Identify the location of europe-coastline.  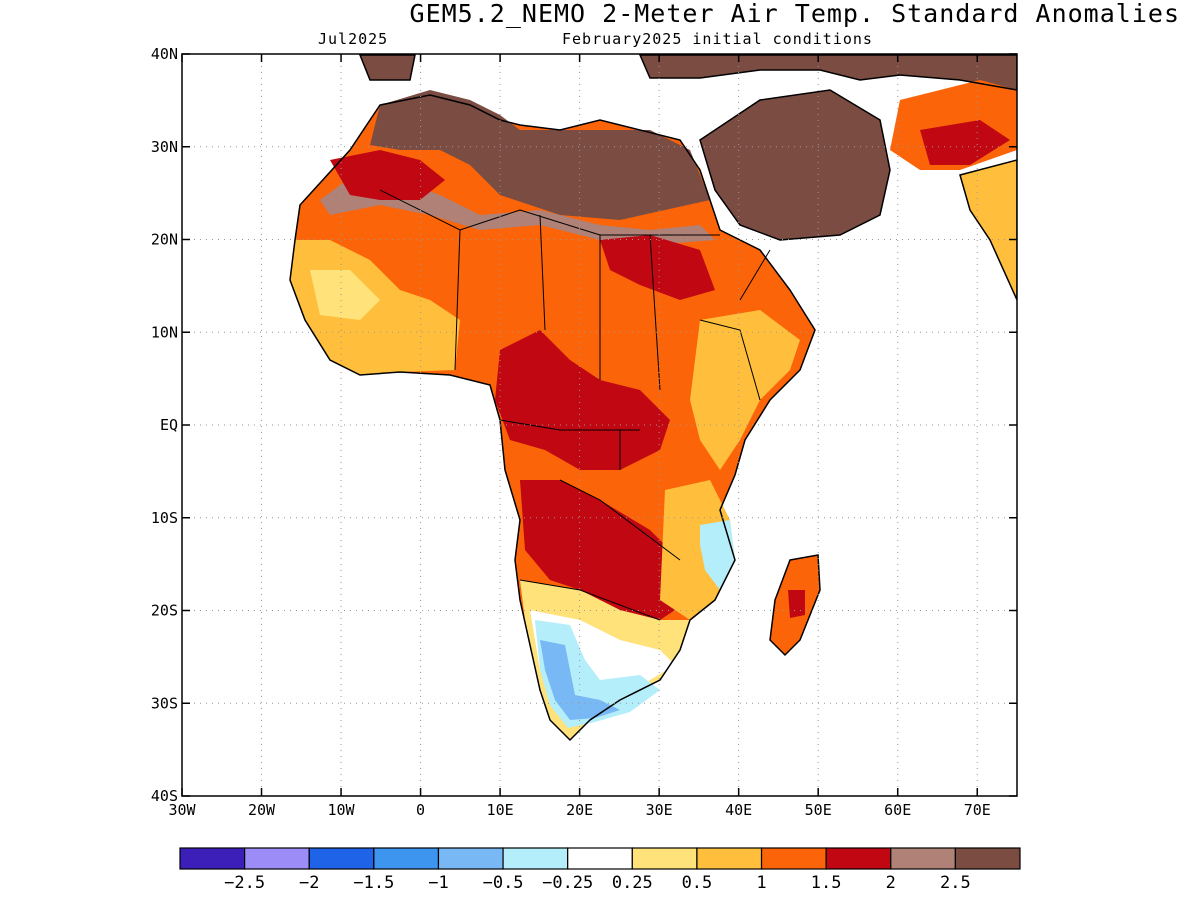
(687, 72).